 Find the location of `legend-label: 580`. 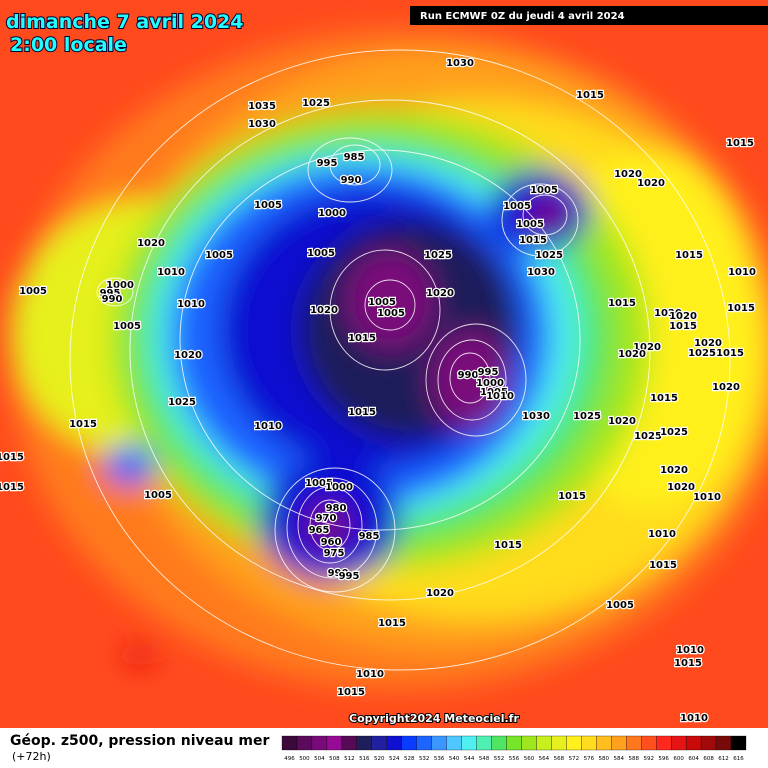

legend-label: 580 is located at coordinates (604, 759).